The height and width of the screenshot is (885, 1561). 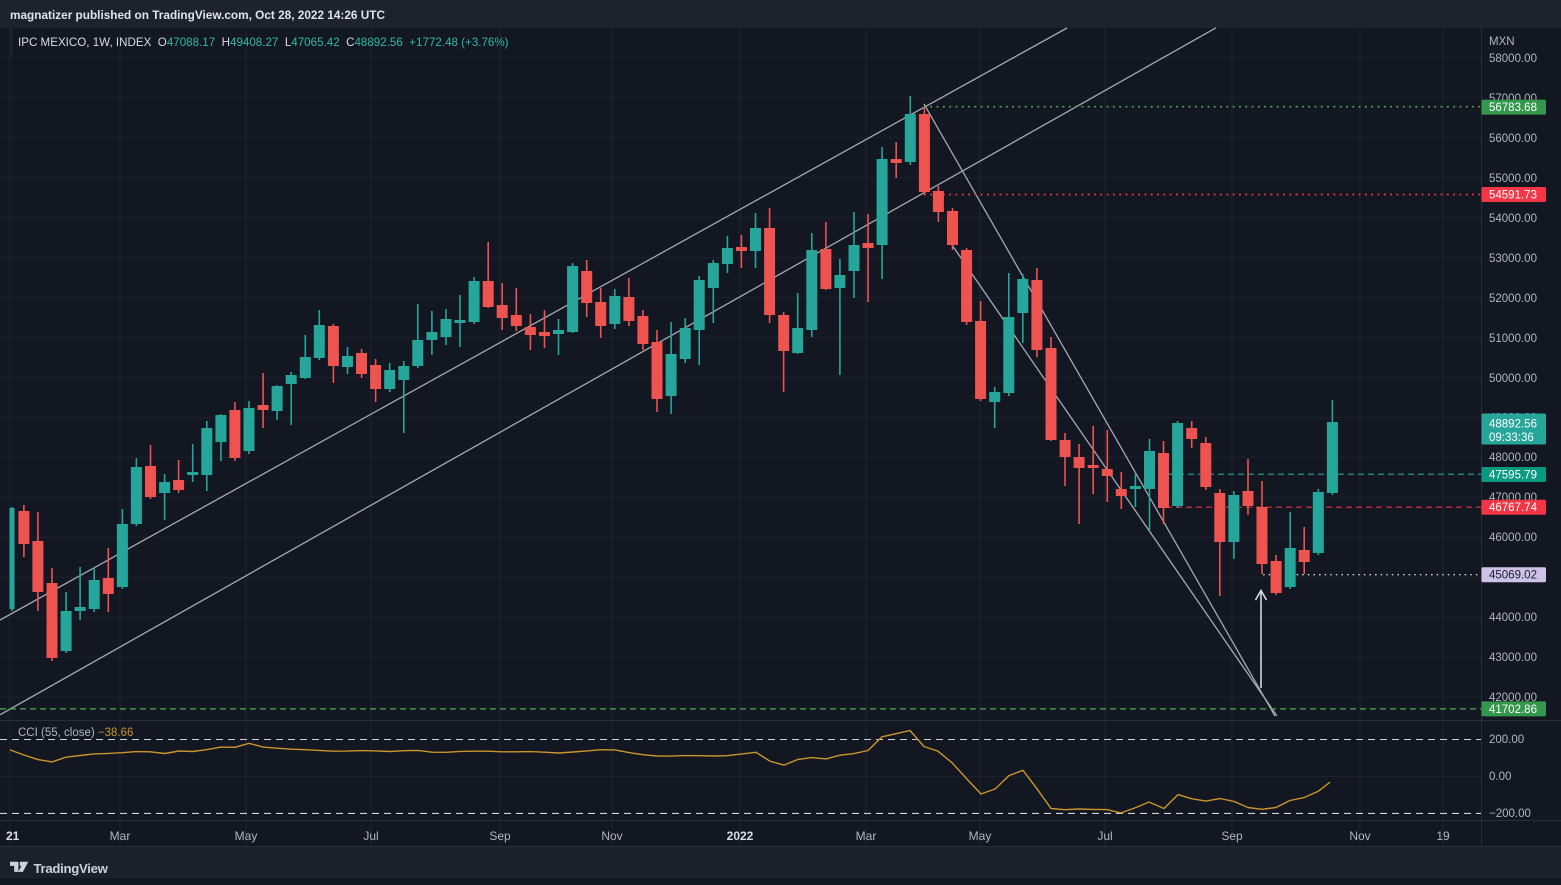 I want to click on svg-text: 48000.00, so click(x=1513, y=458).